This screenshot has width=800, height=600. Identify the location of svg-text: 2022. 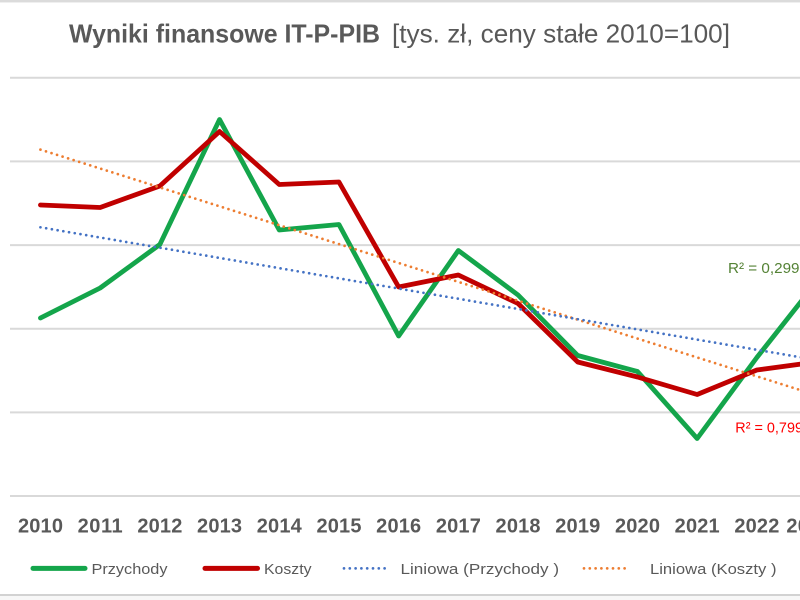
(756, 527).